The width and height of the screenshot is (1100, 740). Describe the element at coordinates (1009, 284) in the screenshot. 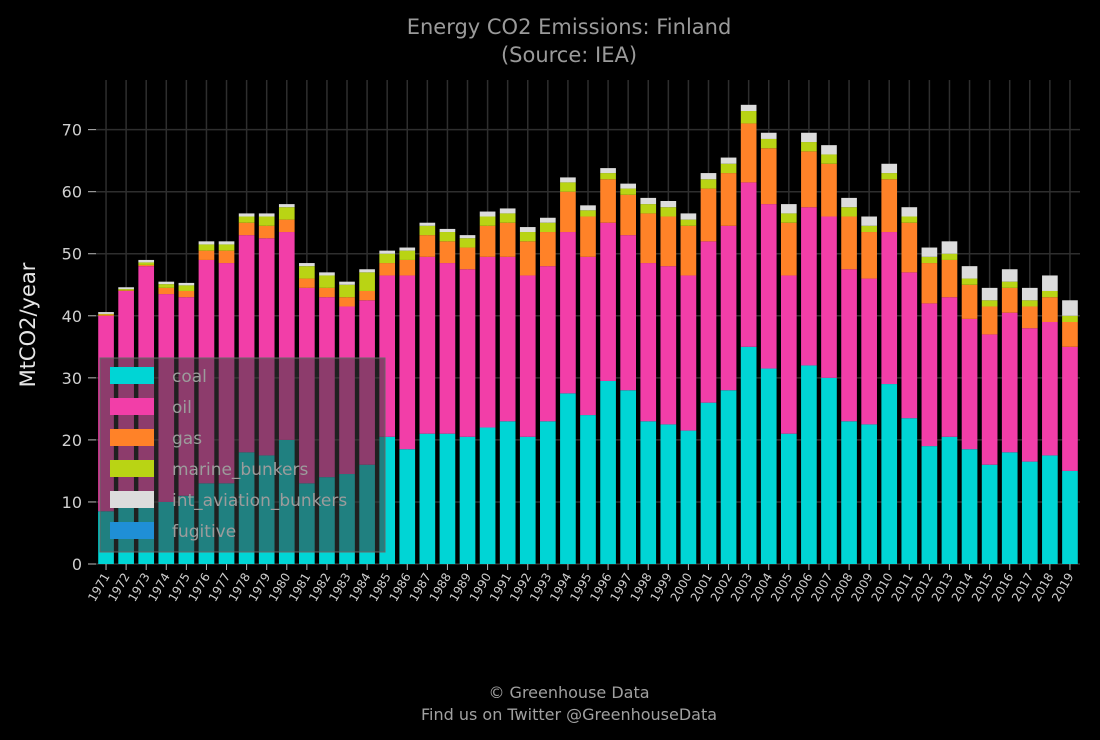

I see `bar-marine_bunkers-2016` at that location.